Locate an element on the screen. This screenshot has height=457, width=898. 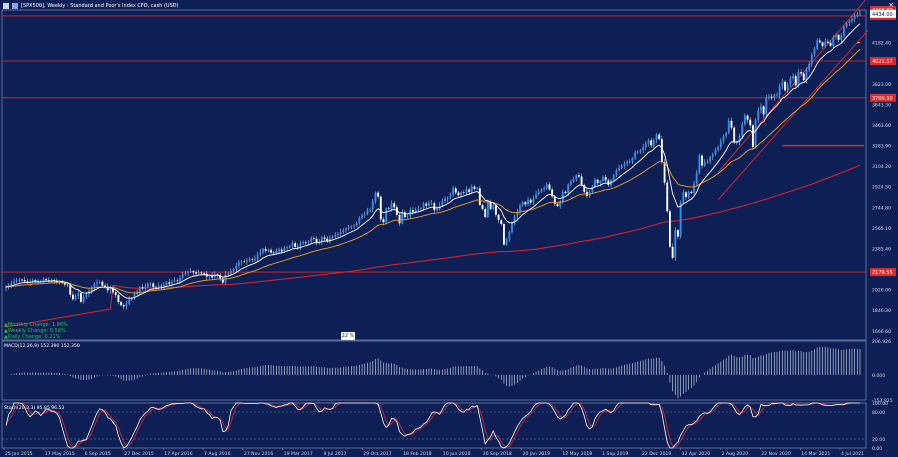
monthly-change-text: Monthly Change: 1.86% is located at coordinates (37, 325).